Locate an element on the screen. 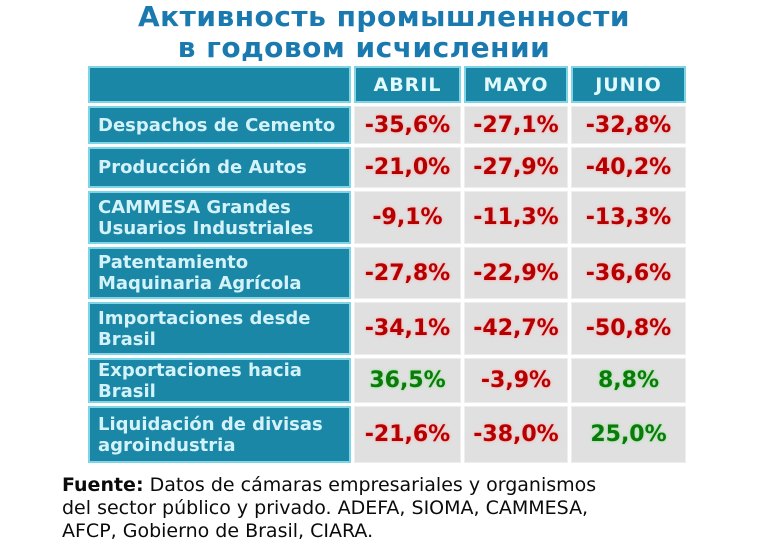 The image size is (768, 545). value-cell: -50,8% is located at coordinates (628, 328).